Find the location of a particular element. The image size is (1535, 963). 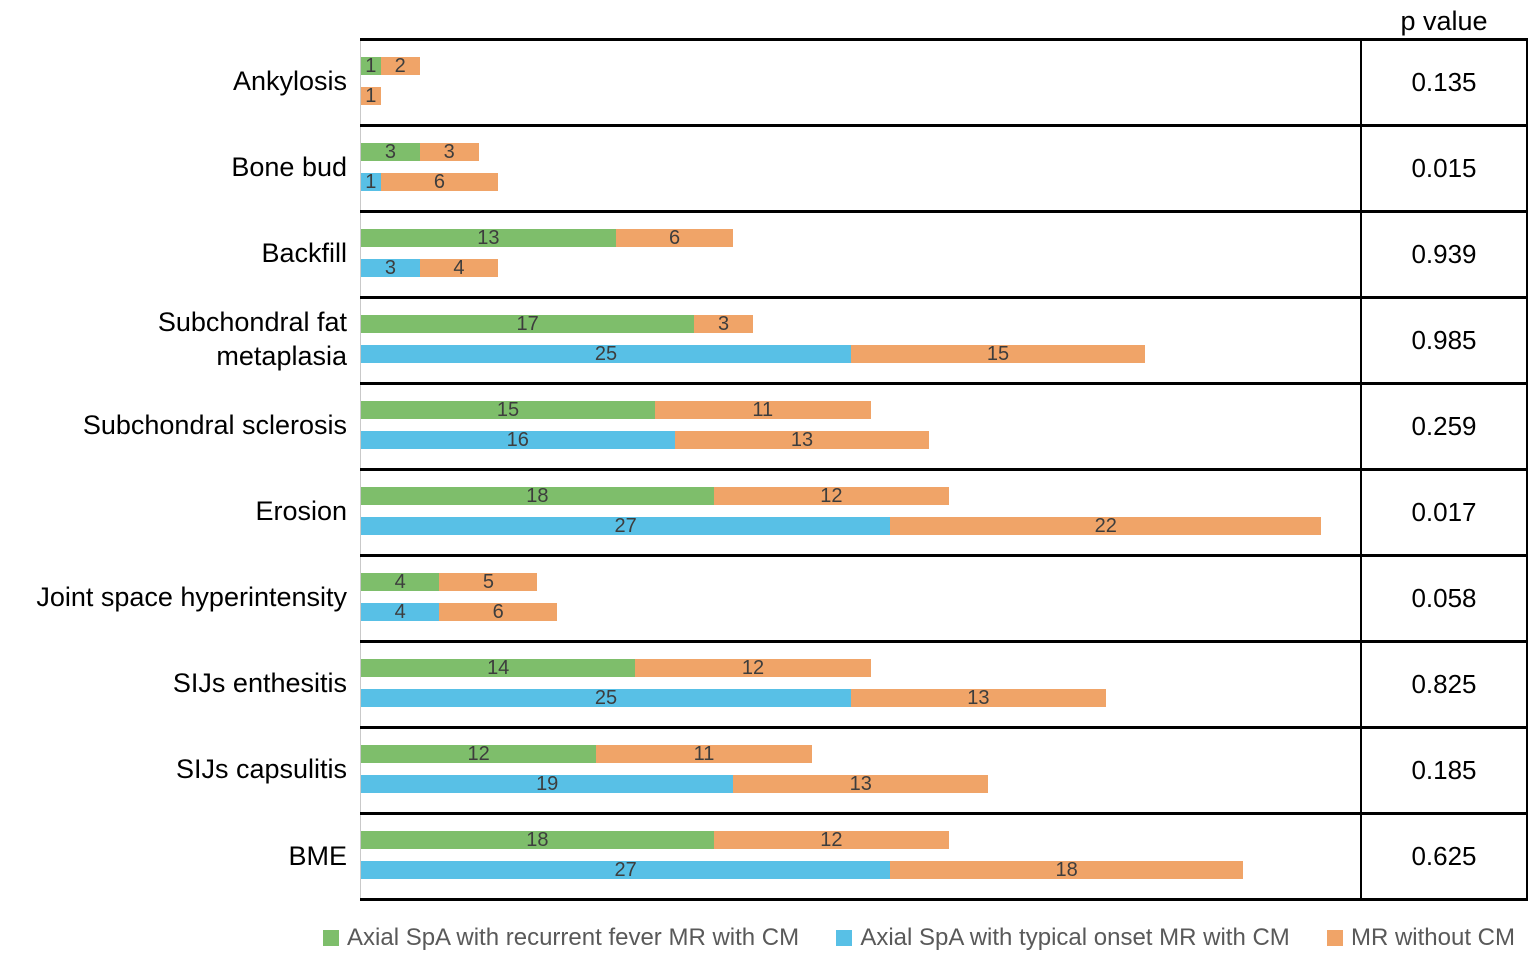

bar-value-label: 5 is located at coordinates (488, 581).